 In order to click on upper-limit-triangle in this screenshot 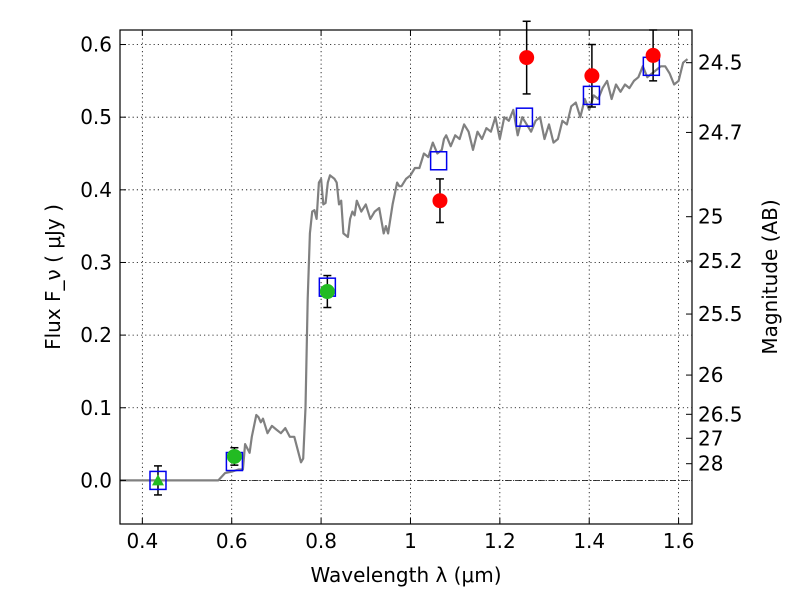, I will do `click(157, 480)`.